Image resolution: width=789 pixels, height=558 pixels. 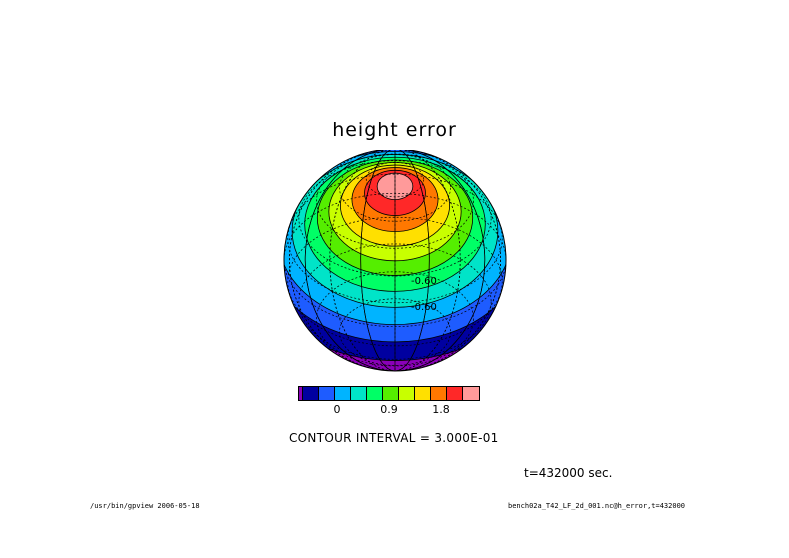 I want to click on colorbar-tick-2: 1.8, so click(x=441, y=409).